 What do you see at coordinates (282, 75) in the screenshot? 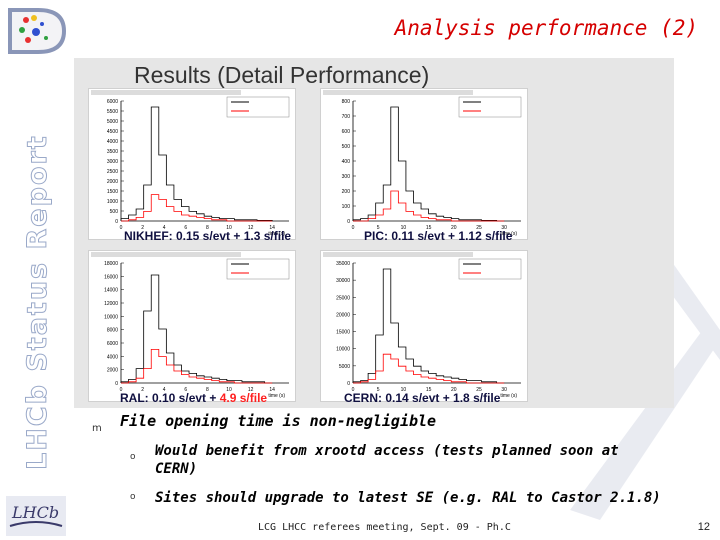
I see `results-title: Results (Detail Performance)` at bounding box center [282, 75].